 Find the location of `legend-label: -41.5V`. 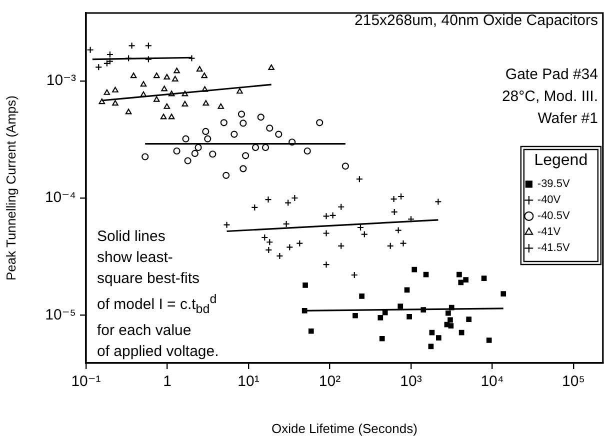

legend-label: -41.5V is located at coordinates (553, 248).